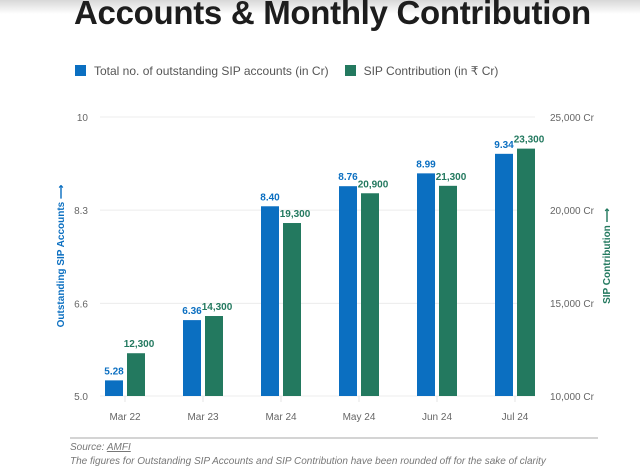  What do you see at coordinates (320, 7) in the screenshot?
I see `top-fade` at bounding box center [320, 7].